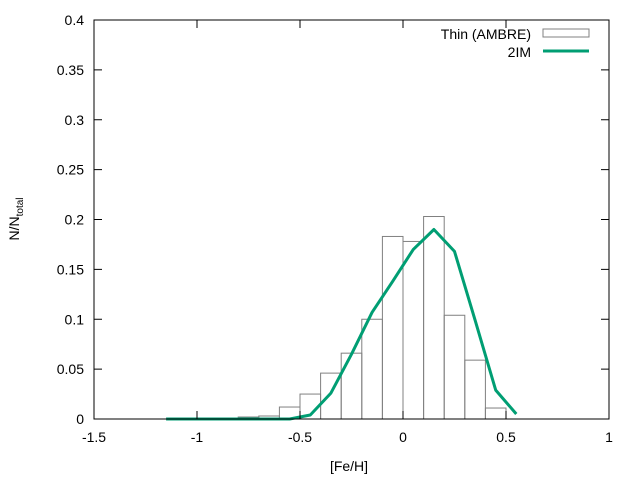 Image resolution: width=640 pixels, height=480 pixels. I want to click on y-tick-label: 0.2, so click(75, 220).